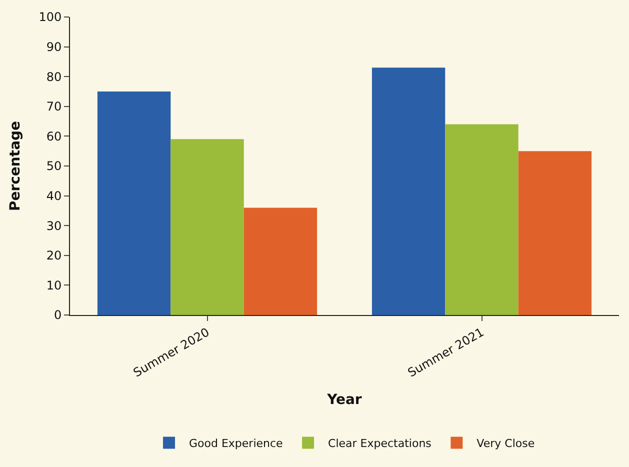 This screenshot has width=629, height=467. What do you see at coordinates (54, 196) in the screenshot?
I see `y-tick-label: 40` at bounding box center [54, 196].